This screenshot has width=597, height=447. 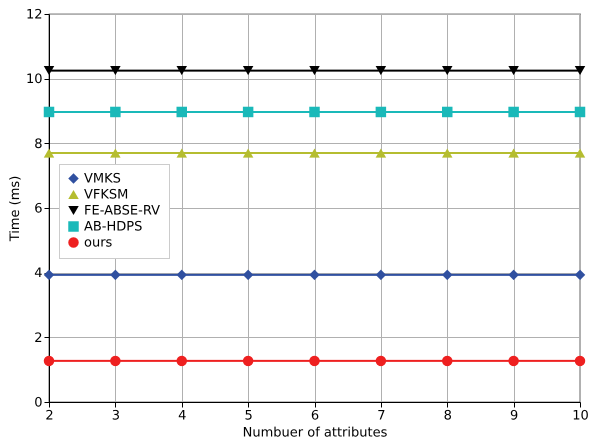 What do you see at coordinates (34, 80) in the screenshot?
I see `y-tick-label: 10` at bounding box center [34, 80].